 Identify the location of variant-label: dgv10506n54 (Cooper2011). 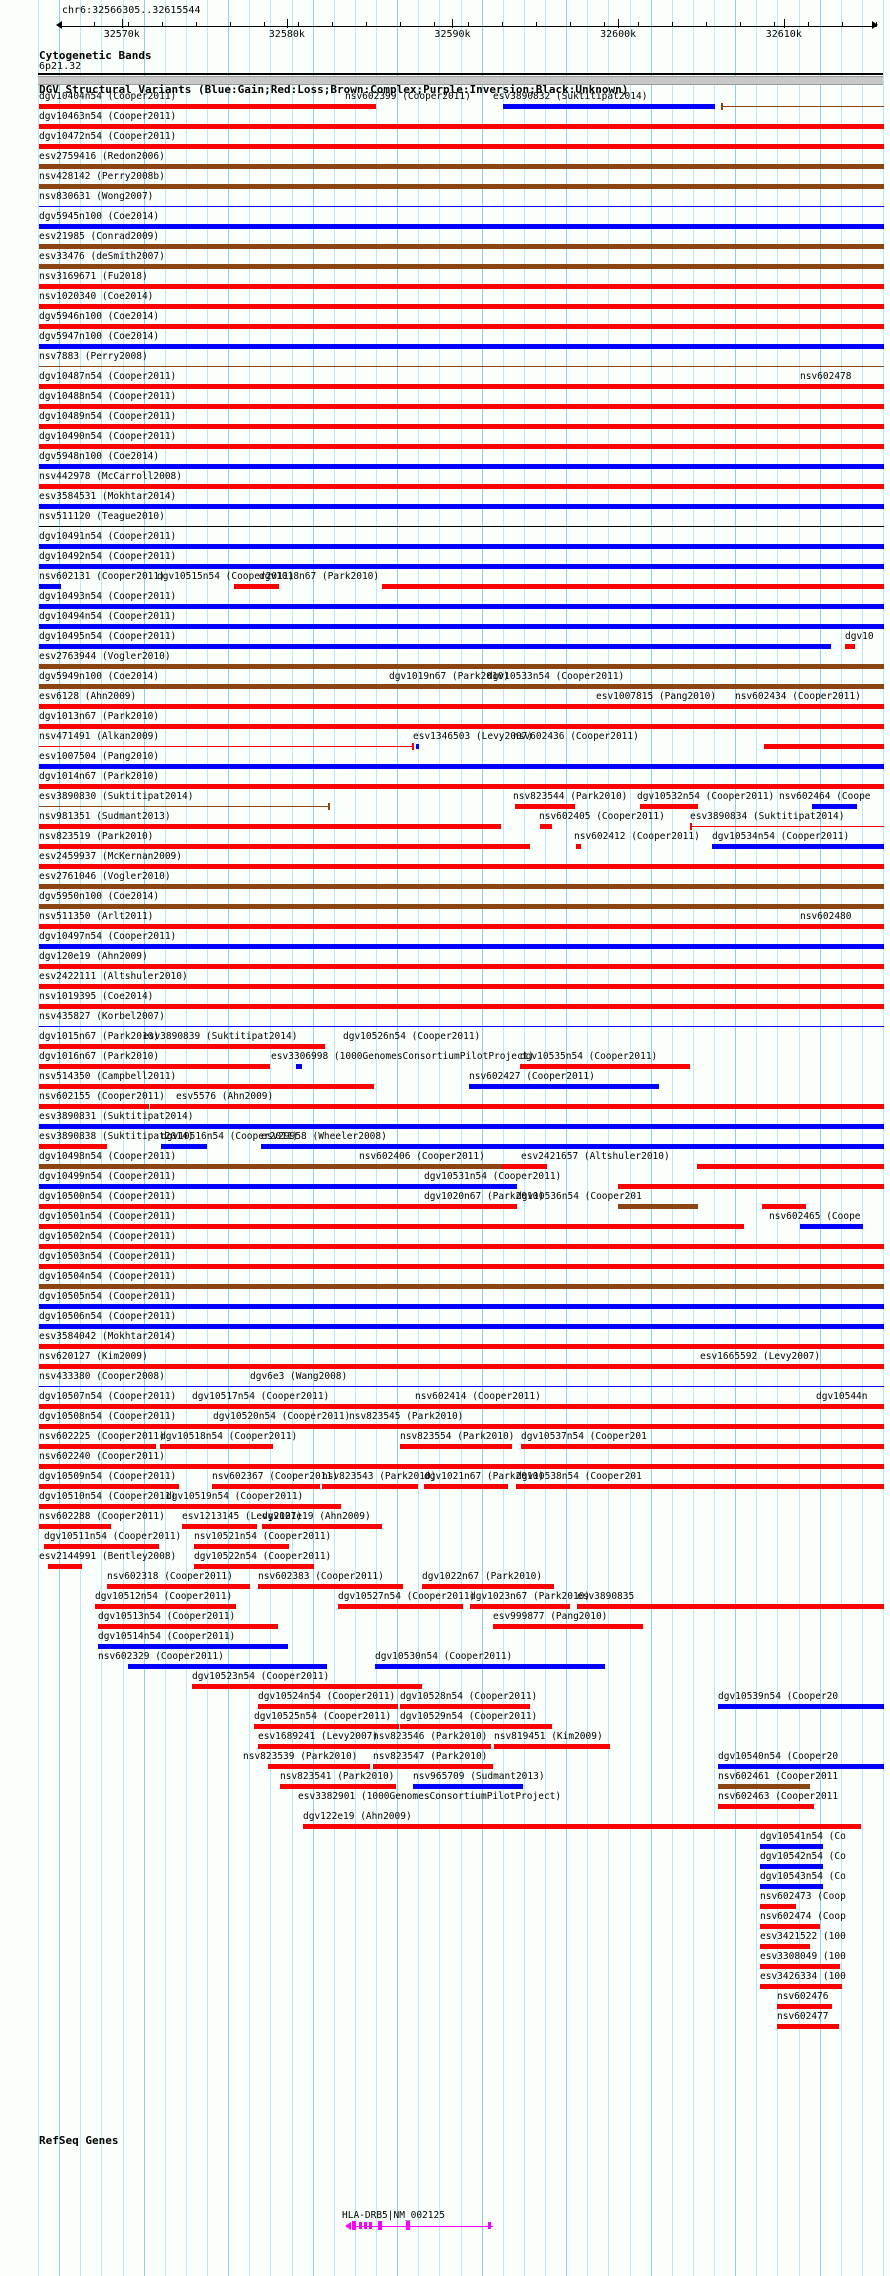
(108, 1316).